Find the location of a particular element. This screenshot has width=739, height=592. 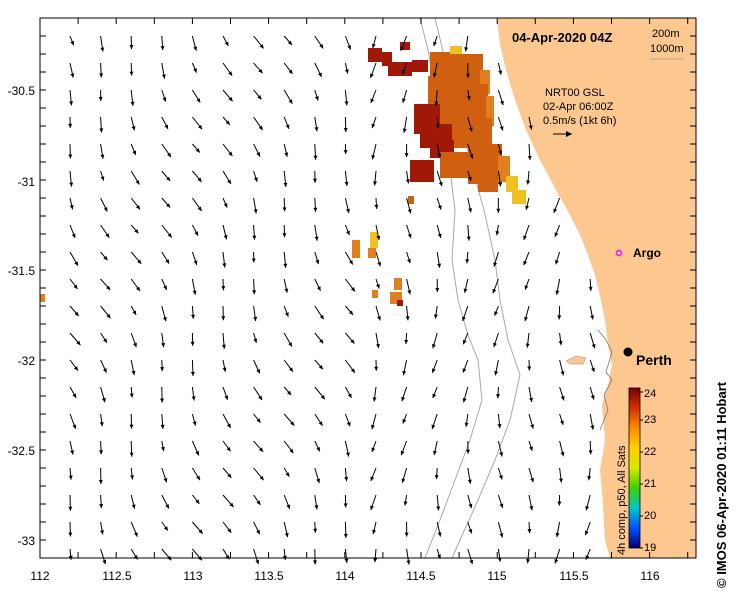

colorbar-label: 4h comp, p50, All Sats is located at coordinates (622, 500).